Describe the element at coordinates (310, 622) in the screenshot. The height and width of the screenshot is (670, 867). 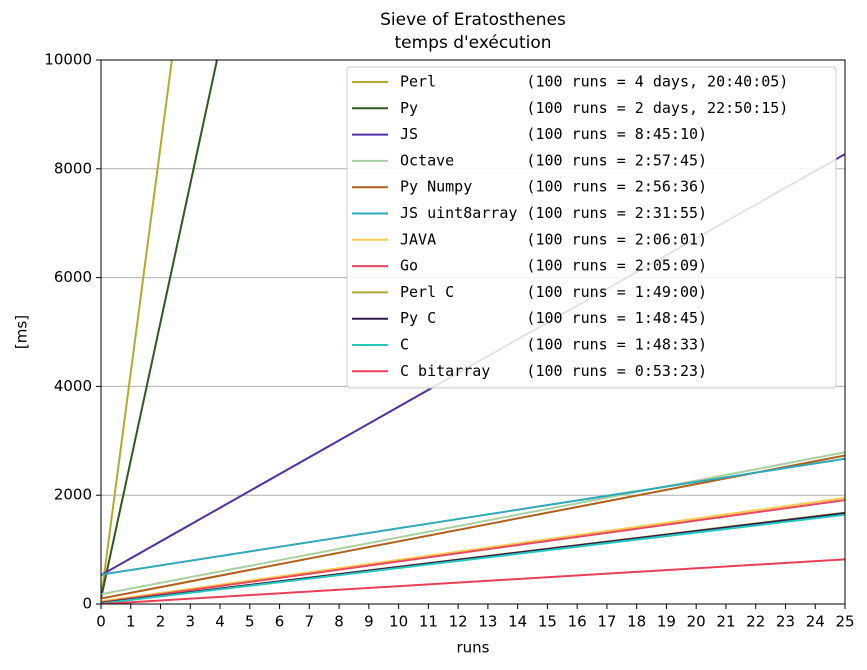
I see `x-tick-label: 7` at that location.